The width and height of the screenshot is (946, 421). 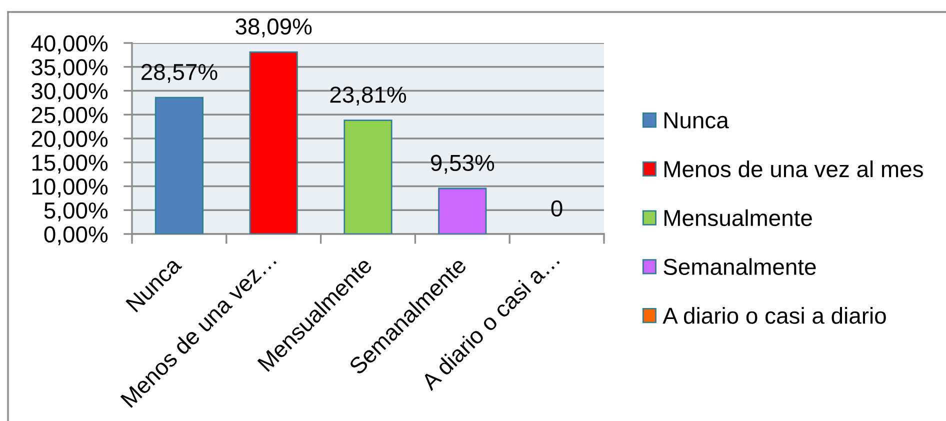 What do you see at coordinates (696, 120) in the screenshot?
I see `legend-label: Nunca` at bounding box center [696, 120].